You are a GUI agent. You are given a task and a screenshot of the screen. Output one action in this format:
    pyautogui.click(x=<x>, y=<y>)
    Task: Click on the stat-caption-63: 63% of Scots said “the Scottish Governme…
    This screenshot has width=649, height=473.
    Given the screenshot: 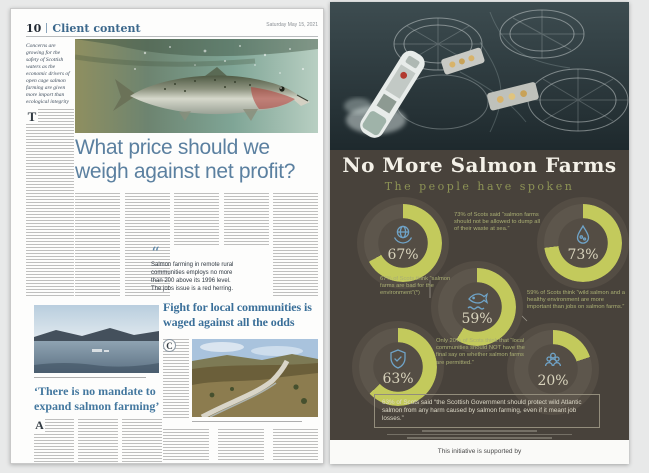 What is the action you would take?
    pyautogui.click(x=487, y=411)
    